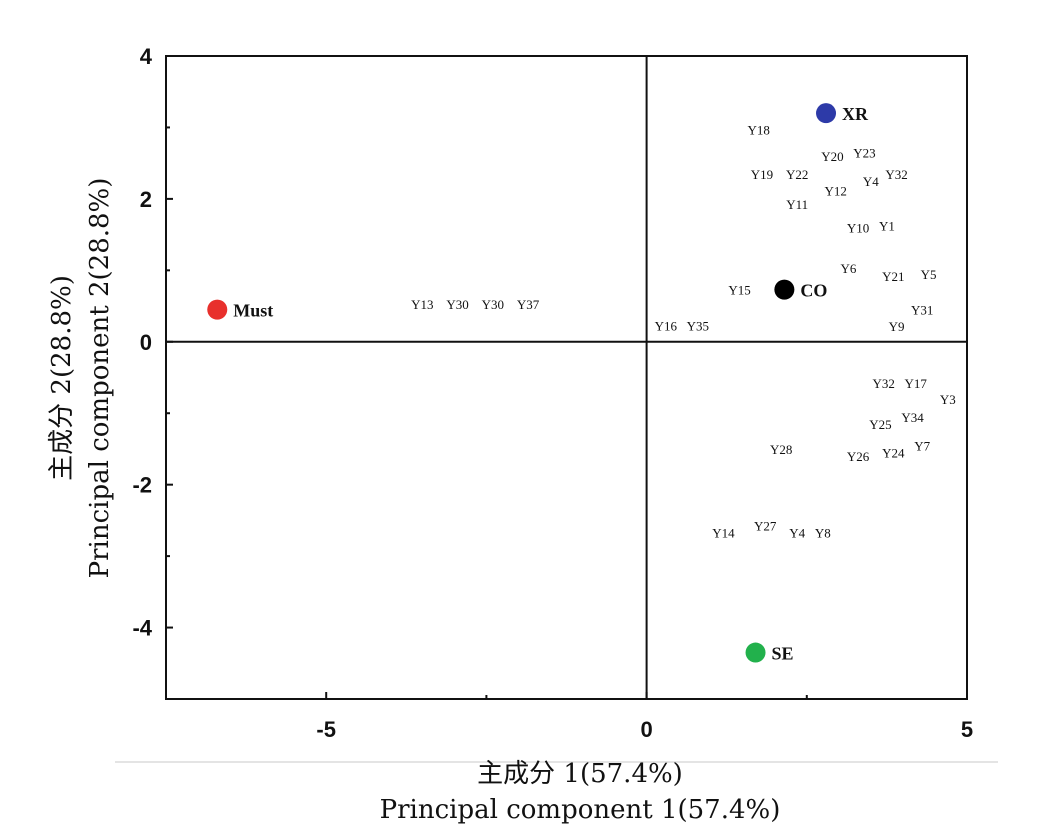 This screenshot has height=836, width=1045. Describe the element at coordinates (887, 225) in the screenshot. I see `variable-label: Y1` at that location.